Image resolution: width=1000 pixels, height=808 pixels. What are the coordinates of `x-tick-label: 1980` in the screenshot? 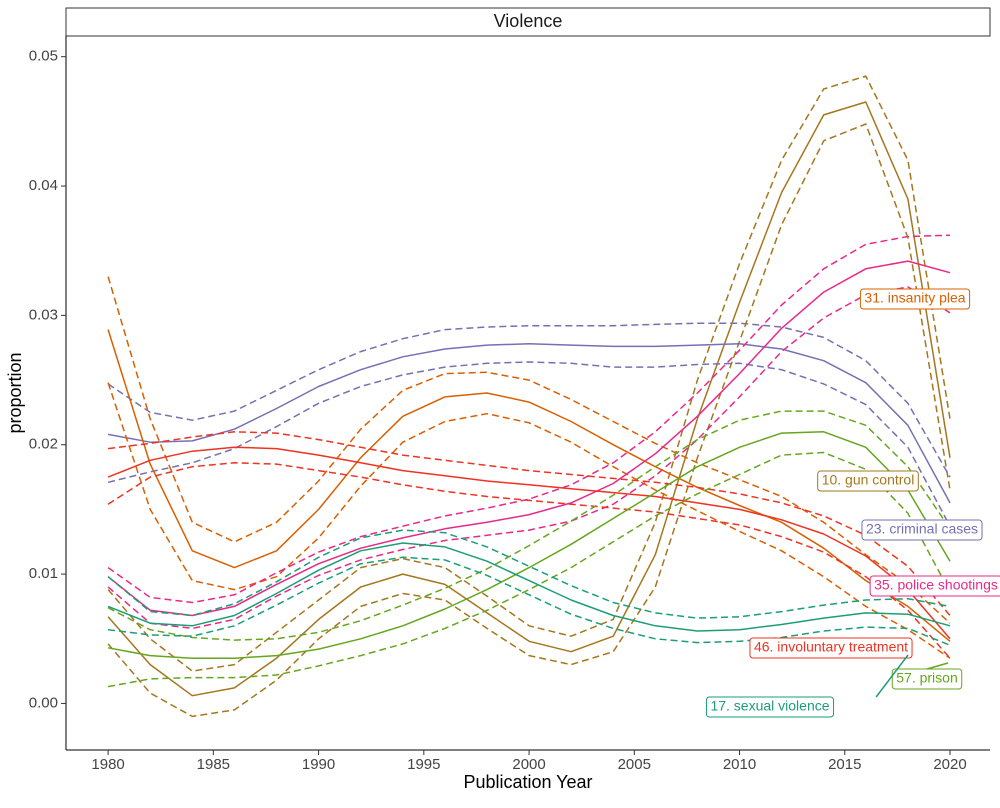 It's located at (107, 764).